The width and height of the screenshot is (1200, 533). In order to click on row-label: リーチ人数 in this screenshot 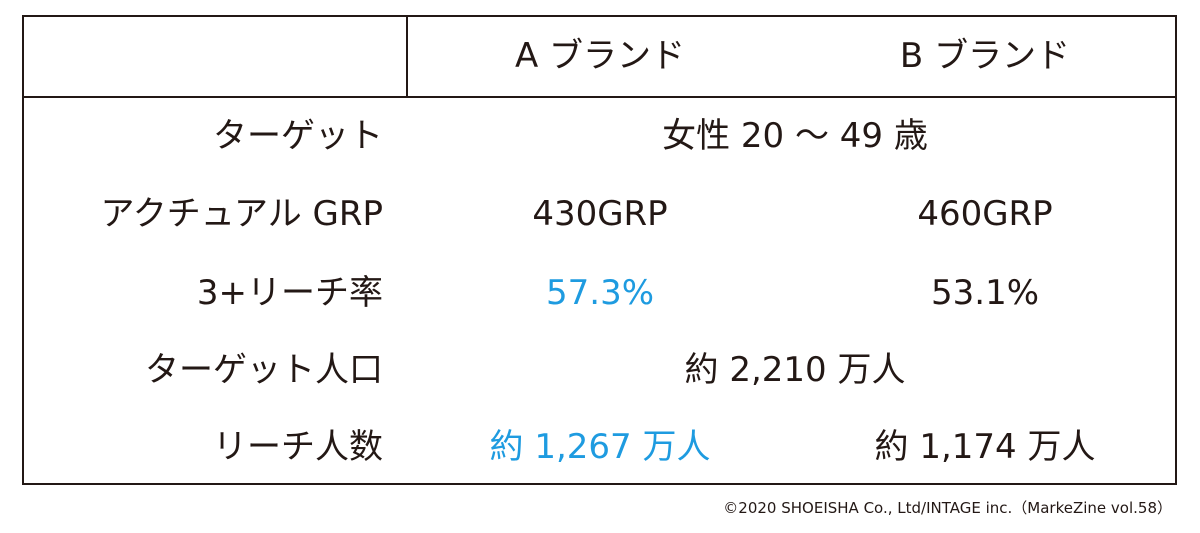, I will do `click(298, 447)`.